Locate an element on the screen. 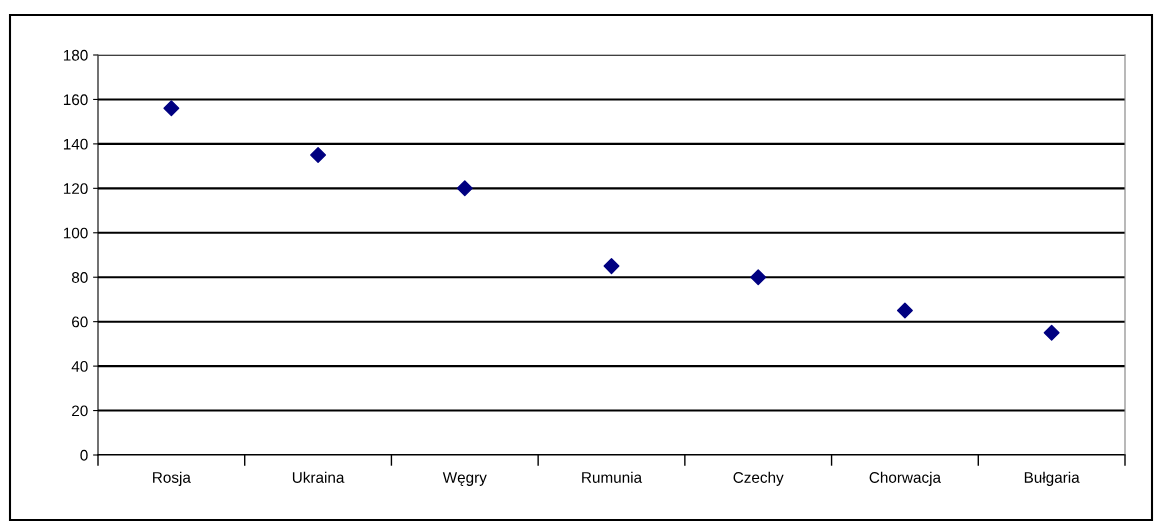 The width and height of the screenshot is (1162, 532). y-tick-label: 140 is located at coordinates (75, 144).